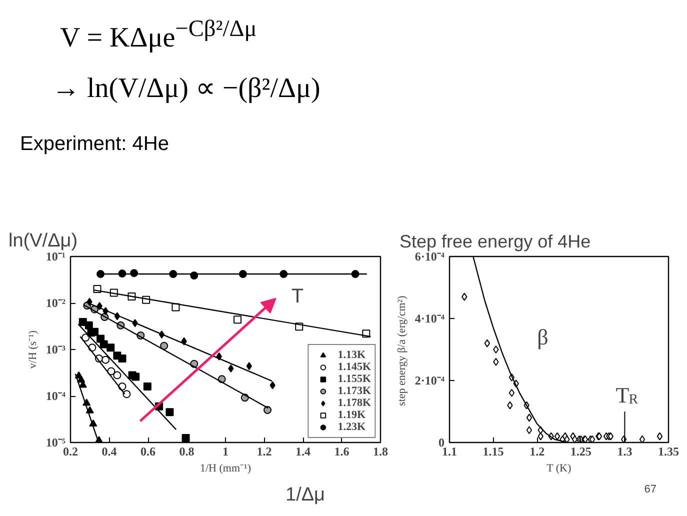 This screenshot has height=516, width=687. I want to click on x-tick-label: 0.6, so click(148, 451).